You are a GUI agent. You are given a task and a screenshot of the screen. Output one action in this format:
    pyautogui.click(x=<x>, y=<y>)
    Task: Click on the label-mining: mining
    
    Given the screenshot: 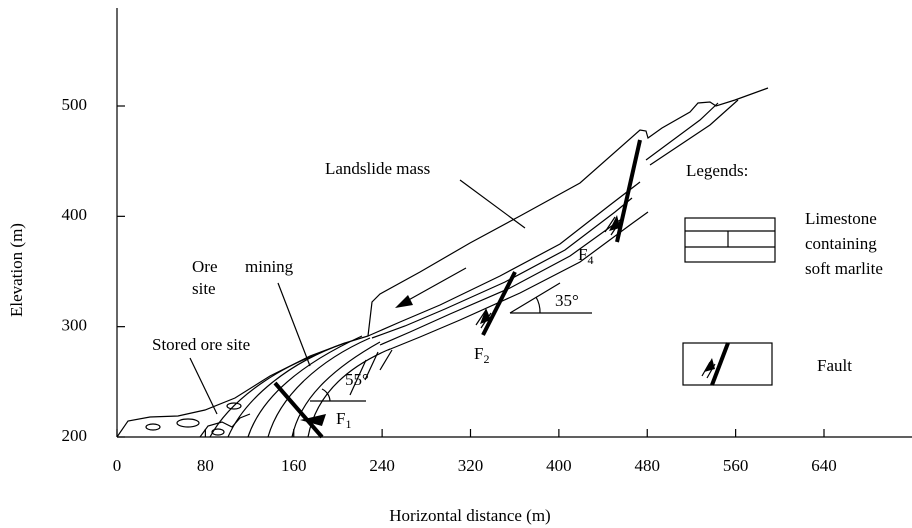 What is the action you would take?
    pyautogui.click(x=269, y=266)
    